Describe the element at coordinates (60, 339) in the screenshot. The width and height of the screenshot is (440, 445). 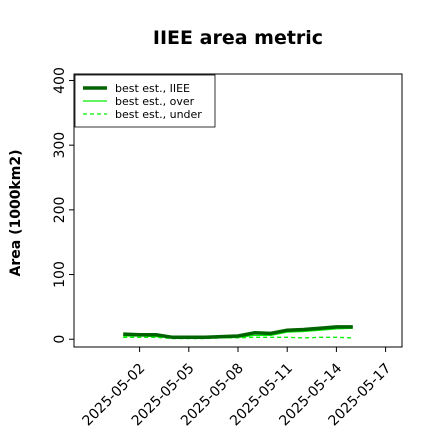
I see `y-tick-label: 0` at that location.